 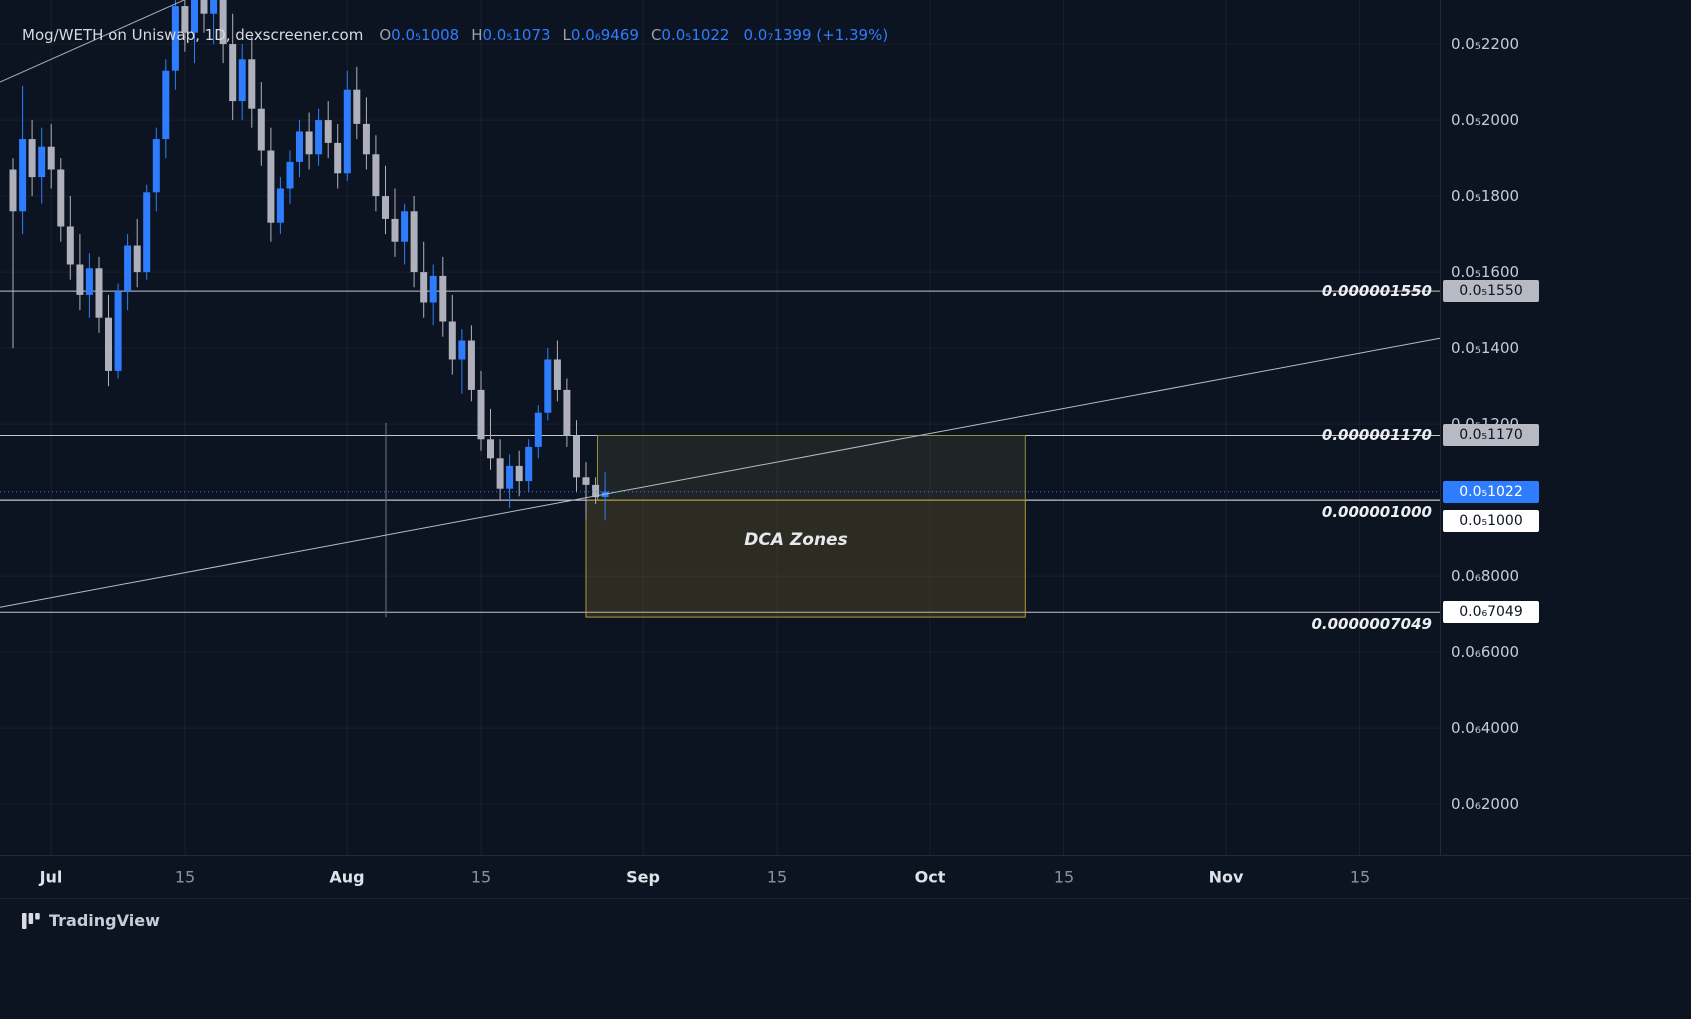 What do you see at coordinates (1485, 196) in the screenshot?
I see `price-axis-label: 0.0₅1800` at bounding box center [1485, 196].